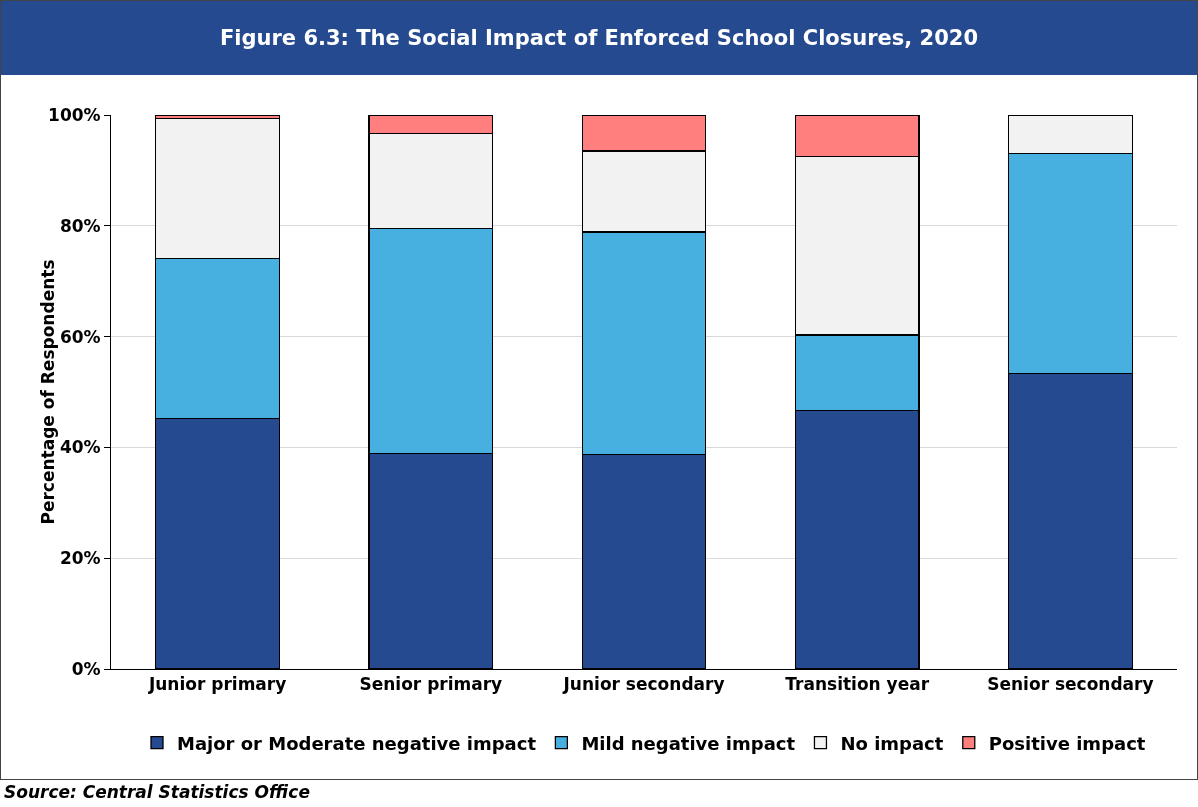  Describe the element at coordinates (1067, 743) in the screenshot. I see `legend-label: Positive impact` at that location.